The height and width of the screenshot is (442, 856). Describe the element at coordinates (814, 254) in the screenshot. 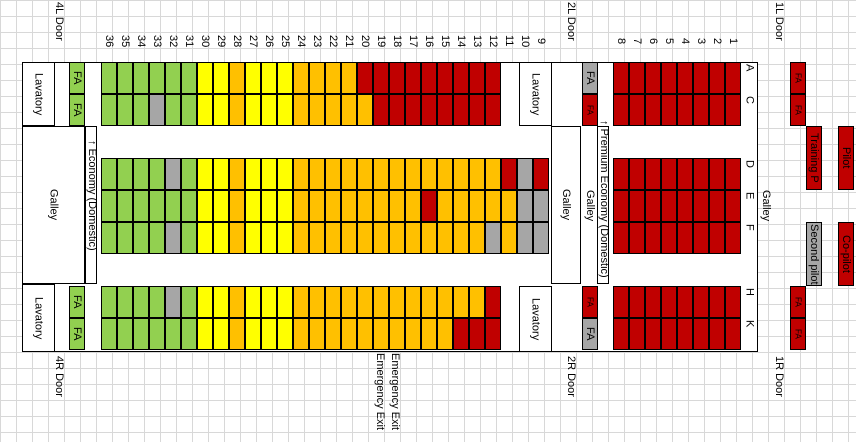

I see `second-pilot-seat: Second pilot` at that location.